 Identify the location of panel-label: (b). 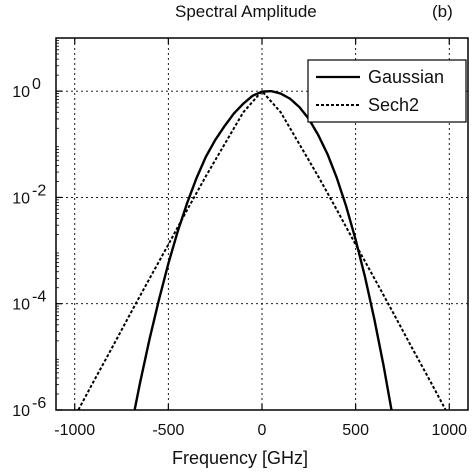
(442, 11).